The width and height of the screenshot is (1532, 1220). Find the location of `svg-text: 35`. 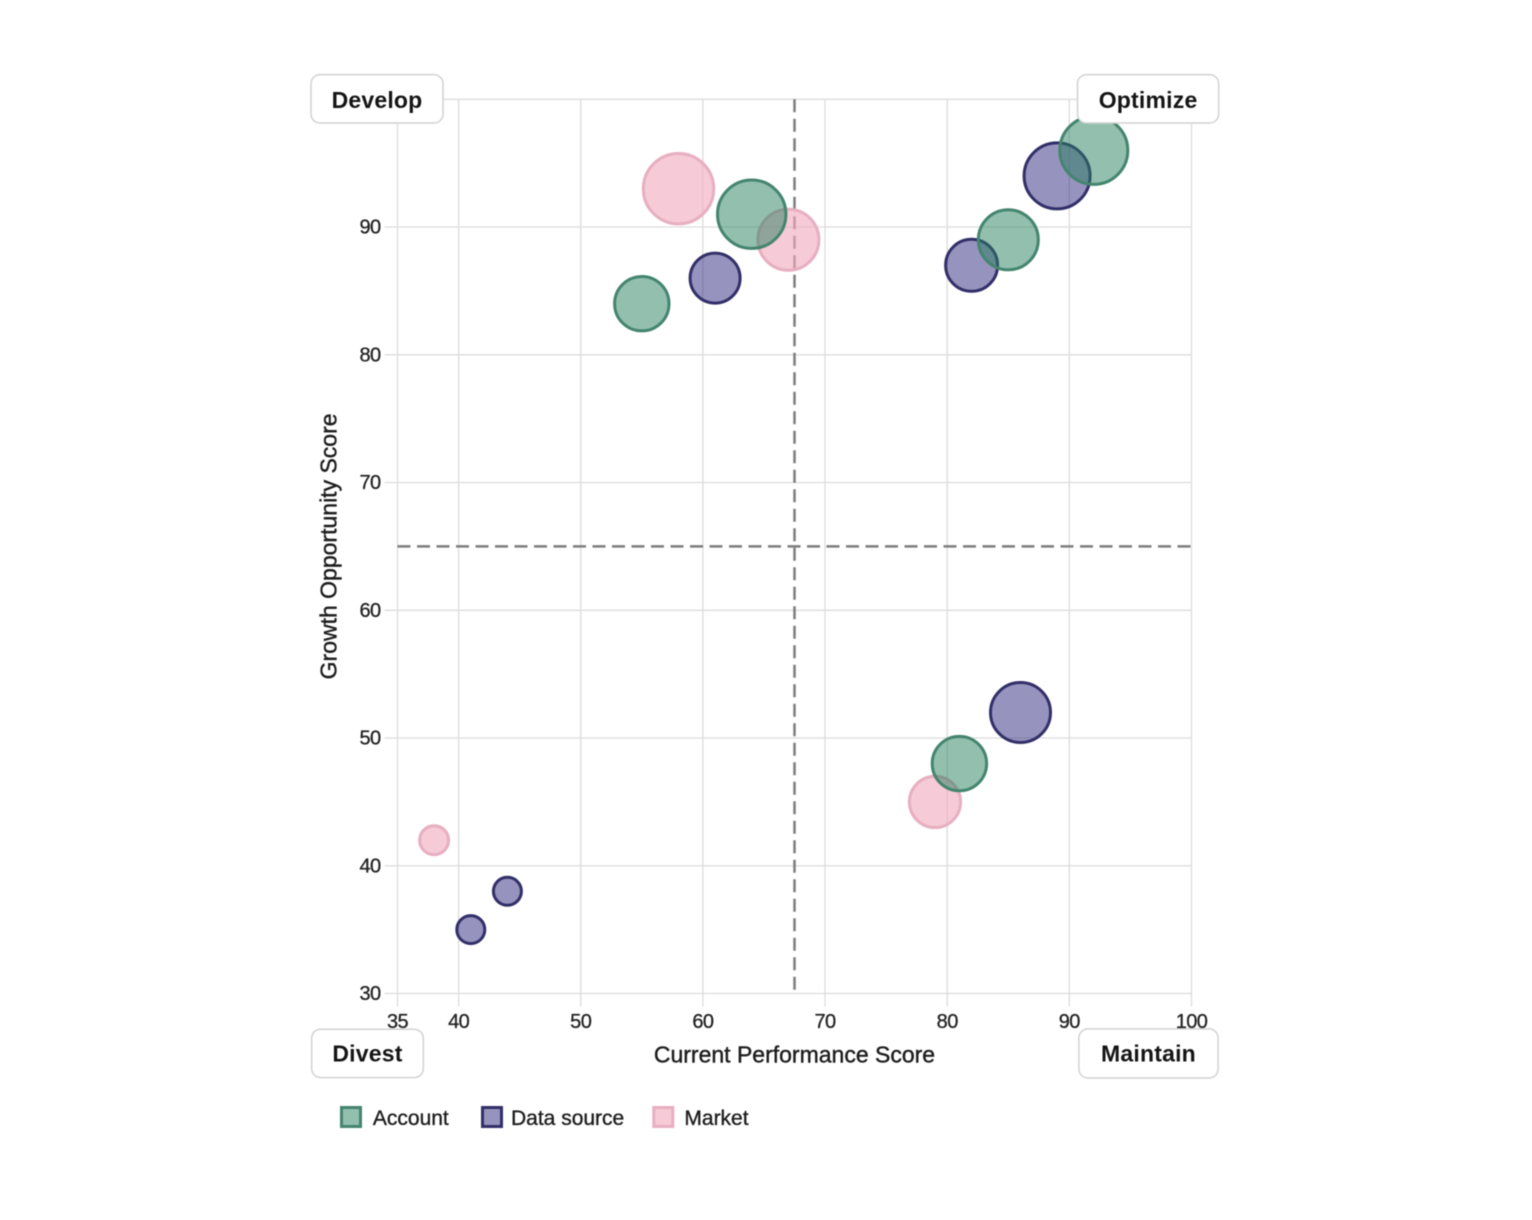

svg-text: 35 is located at coordinates (398, 1022).